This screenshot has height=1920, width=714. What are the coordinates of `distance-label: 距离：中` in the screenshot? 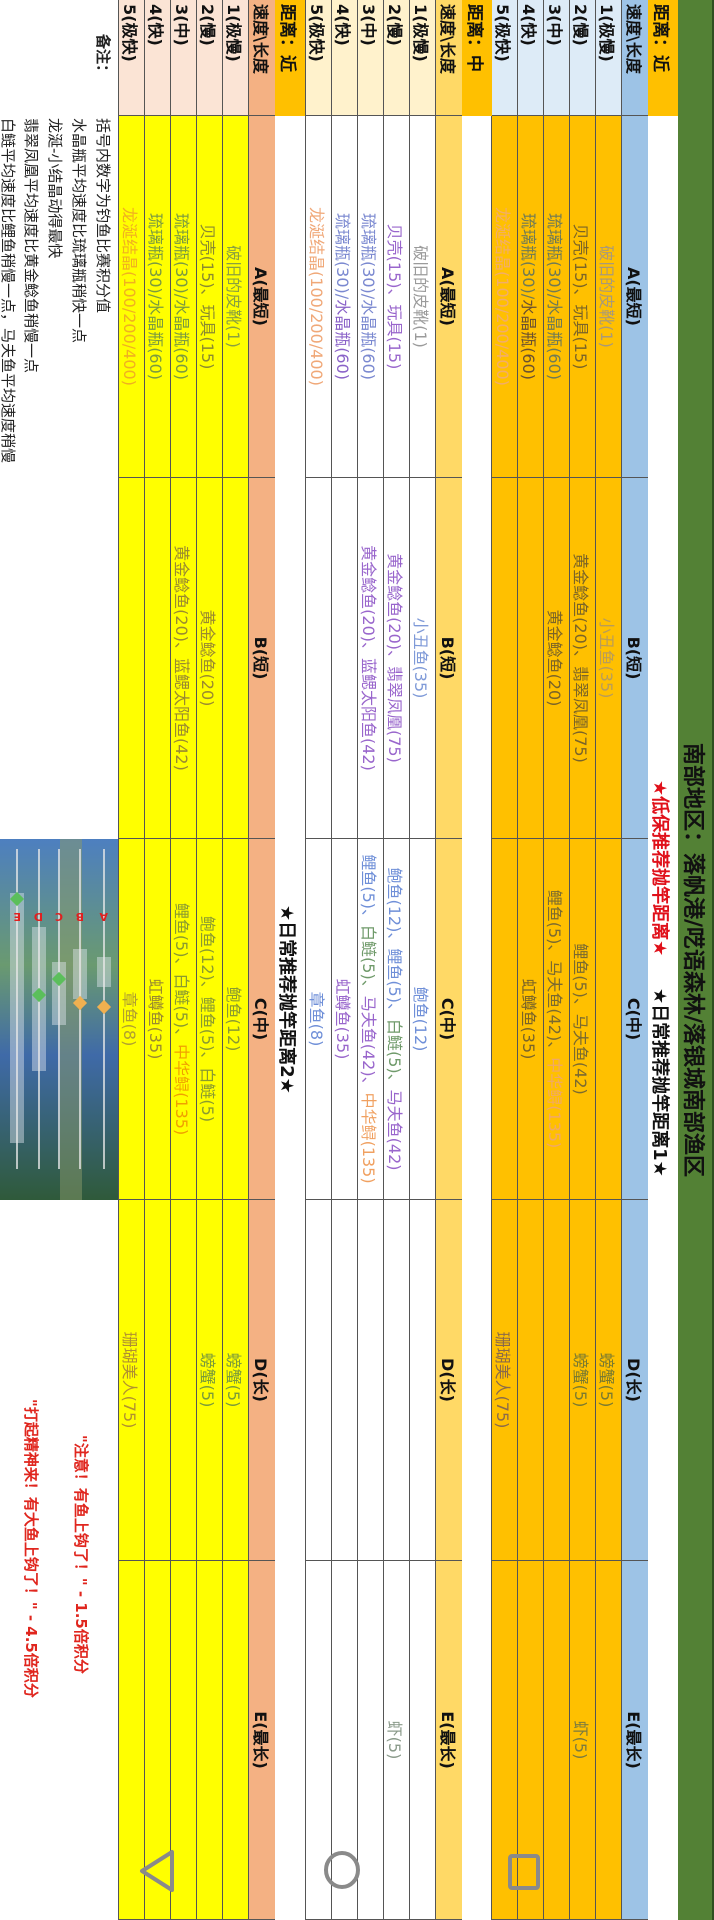 It's located at (477, 58).